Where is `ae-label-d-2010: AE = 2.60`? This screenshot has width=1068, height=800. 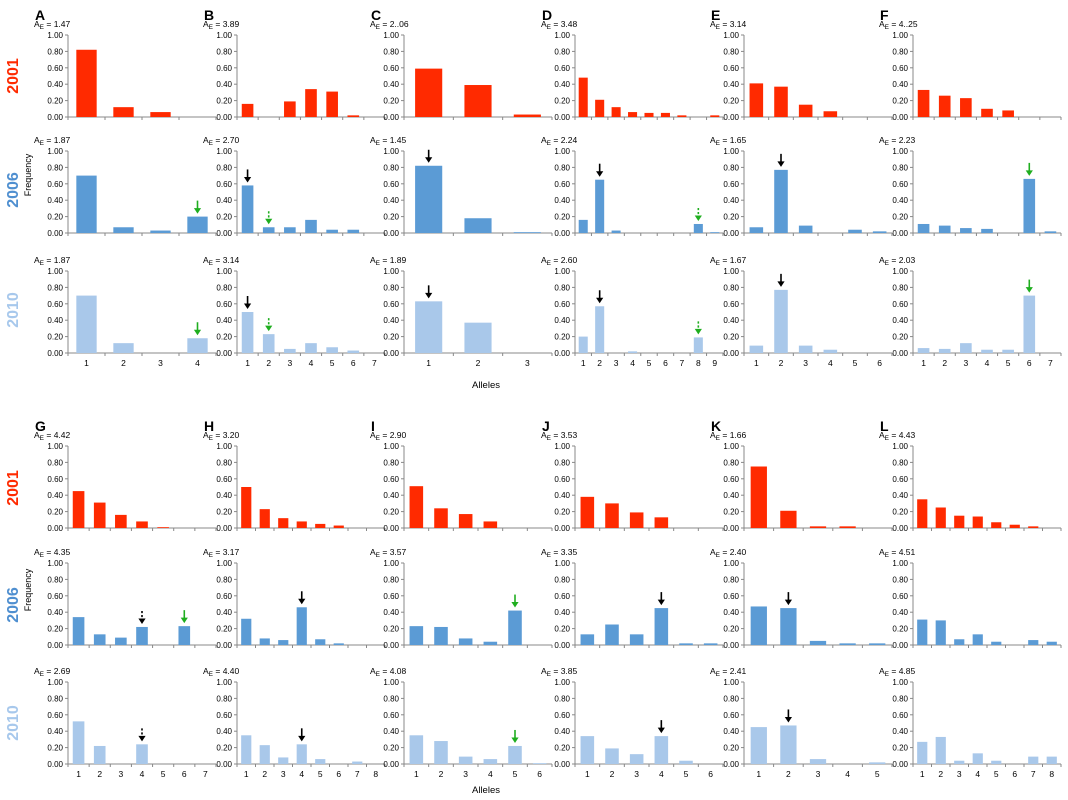
ae-label-d-2010: AE = 2.60 is located at coordinates (559, 261).